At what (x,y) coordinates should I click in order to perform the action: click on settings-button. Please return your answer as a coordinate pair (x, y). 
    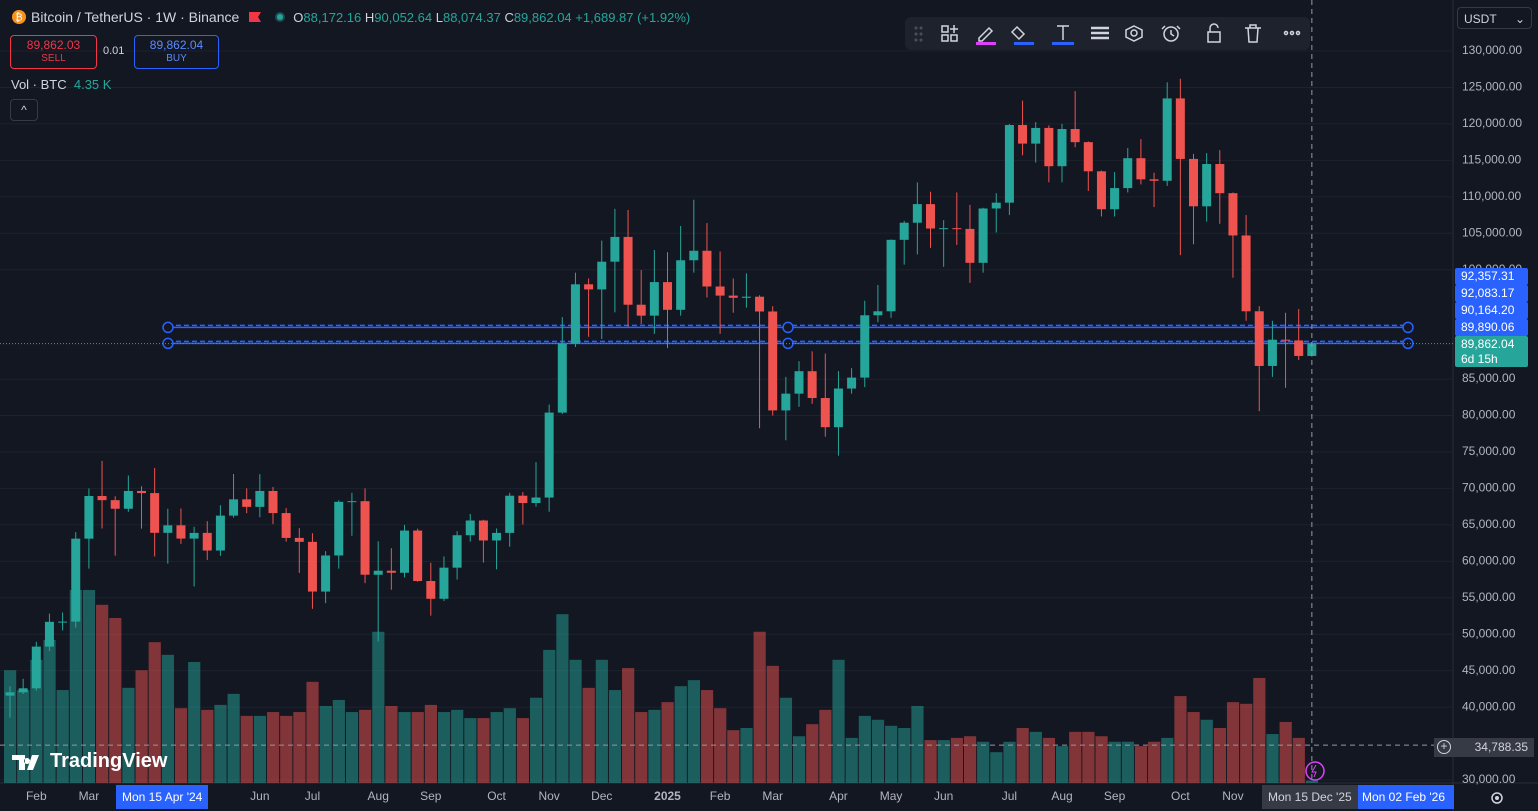
    Looking at the image, I should click on (1497, 798).